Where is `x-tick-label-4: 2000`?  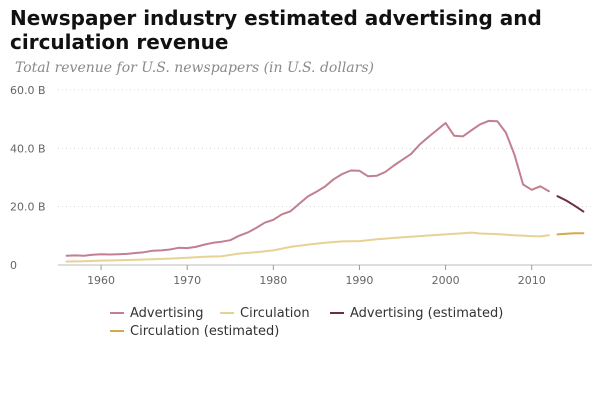
x-tick-label-4: 2000 is located at coordinates (446, 280).